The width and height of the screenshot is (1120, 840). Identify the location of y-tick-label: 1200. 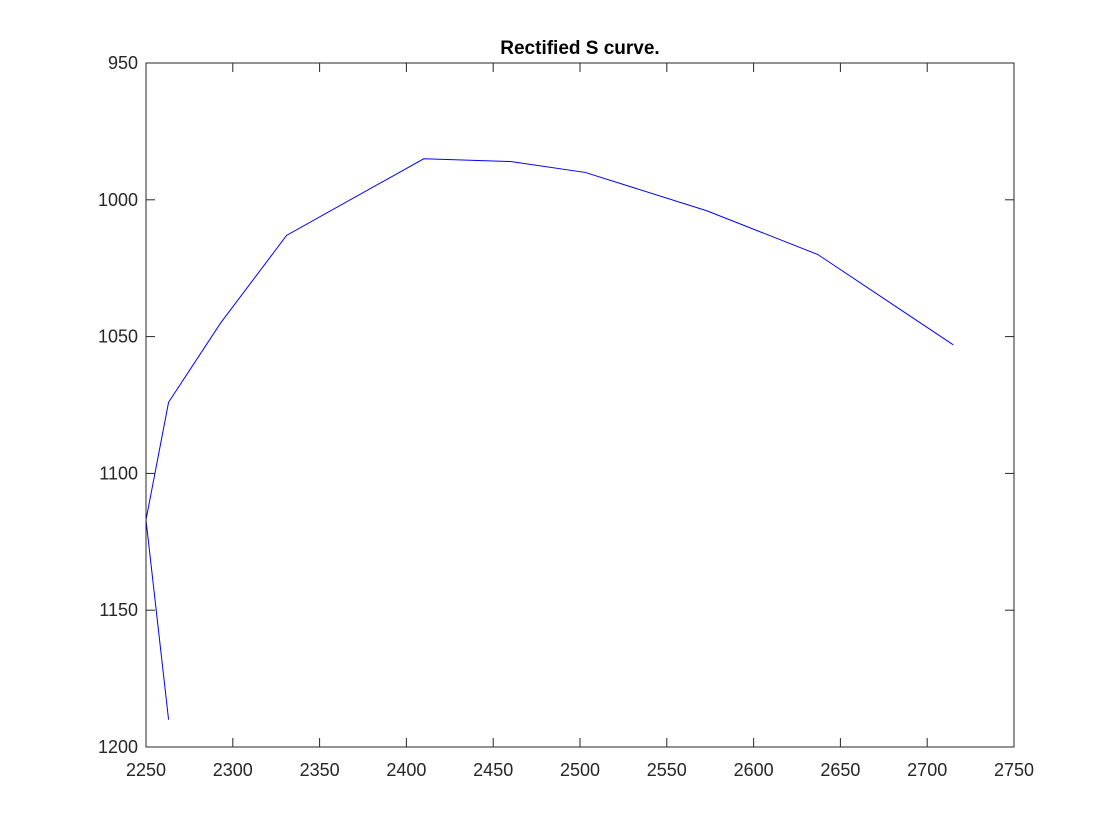
(118, 747).